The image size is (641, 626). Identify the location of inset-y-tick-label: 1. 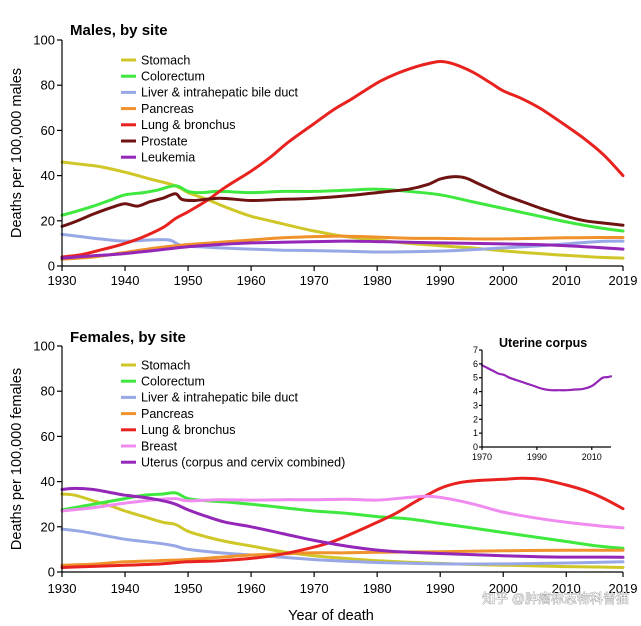
(475, 433).